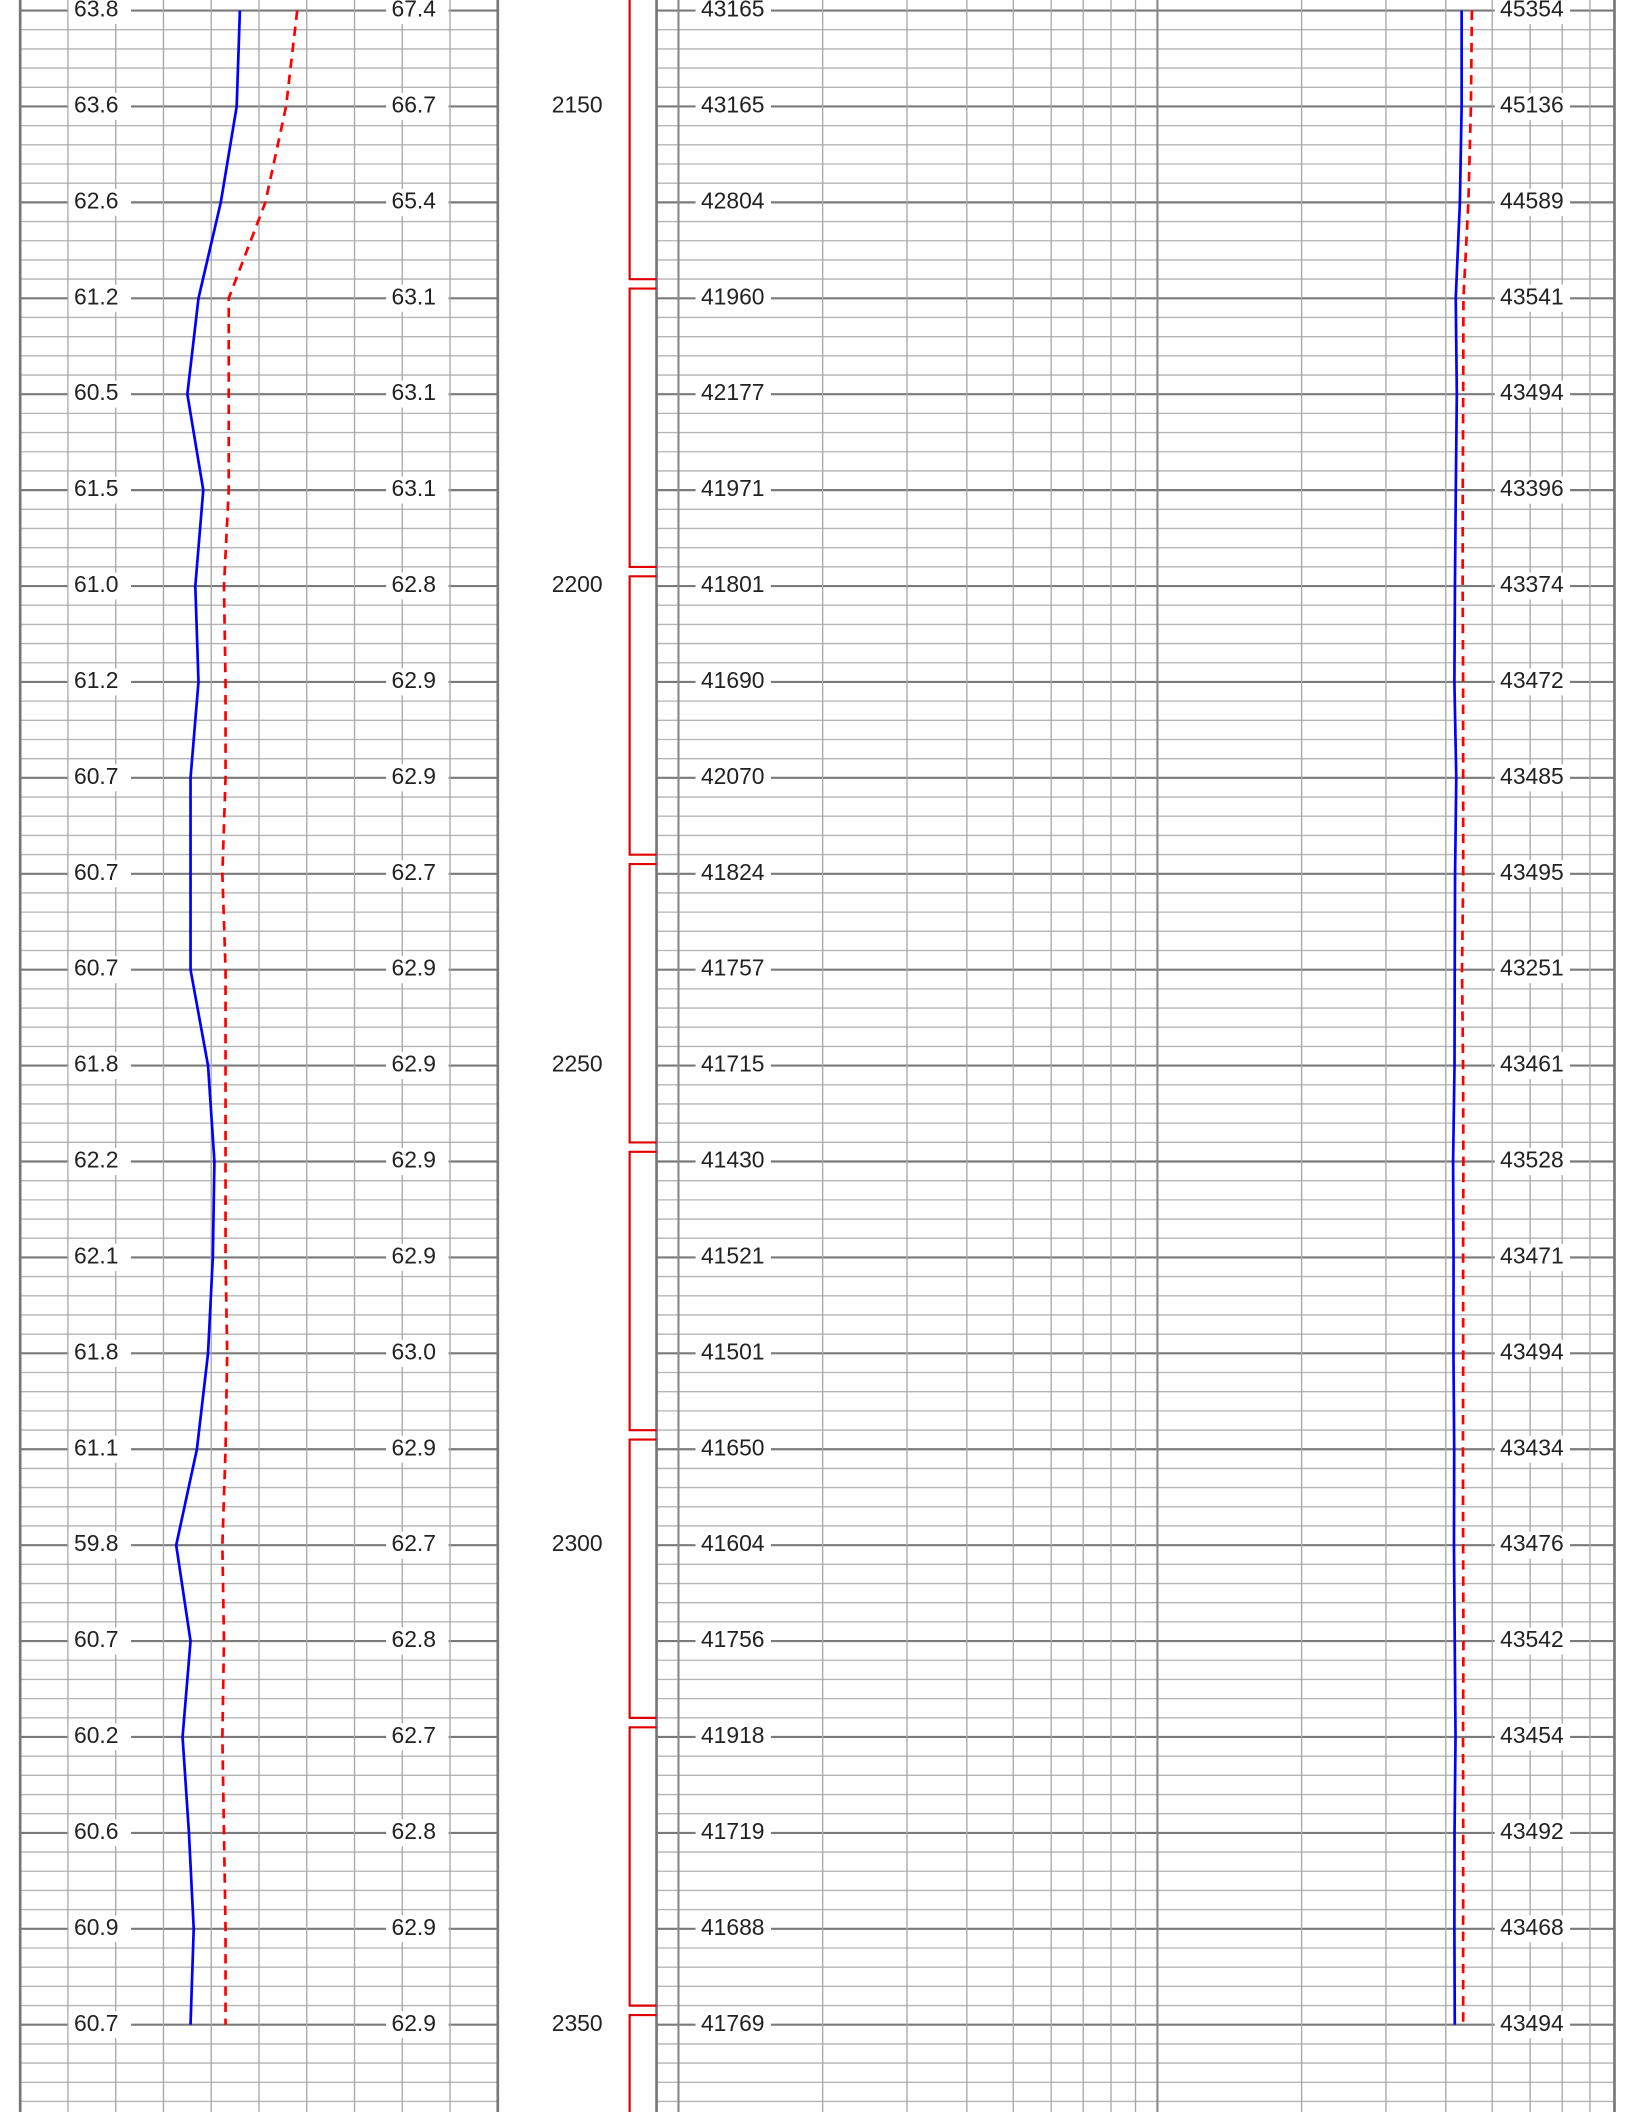  I want to click on value-label: 65.4, so click(414, 200).